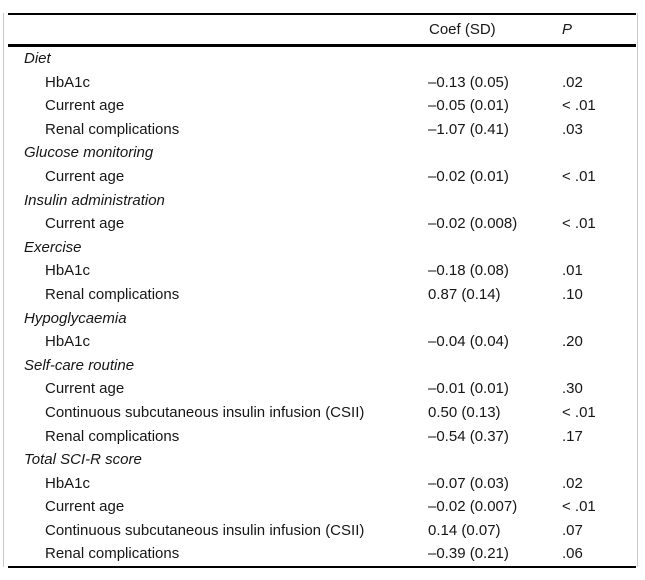  Describe the element at coordinates (468, 176) in the screenshot. I see `coef-value: –0.02 (0.01)` at that location.